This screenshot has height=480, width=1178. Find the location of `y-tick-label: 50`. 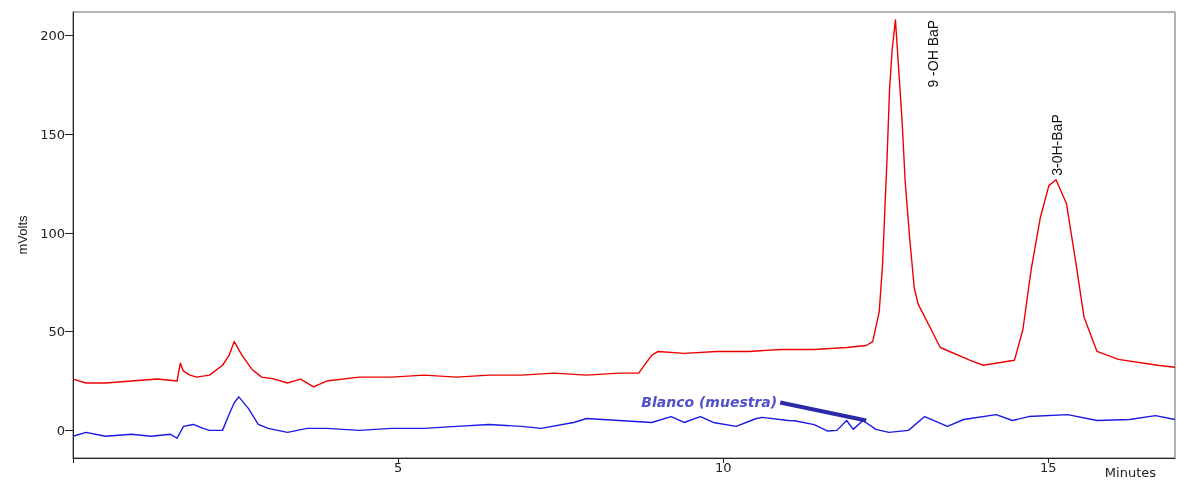

y-tick-label: 50 is located at coordinates (56, 332).